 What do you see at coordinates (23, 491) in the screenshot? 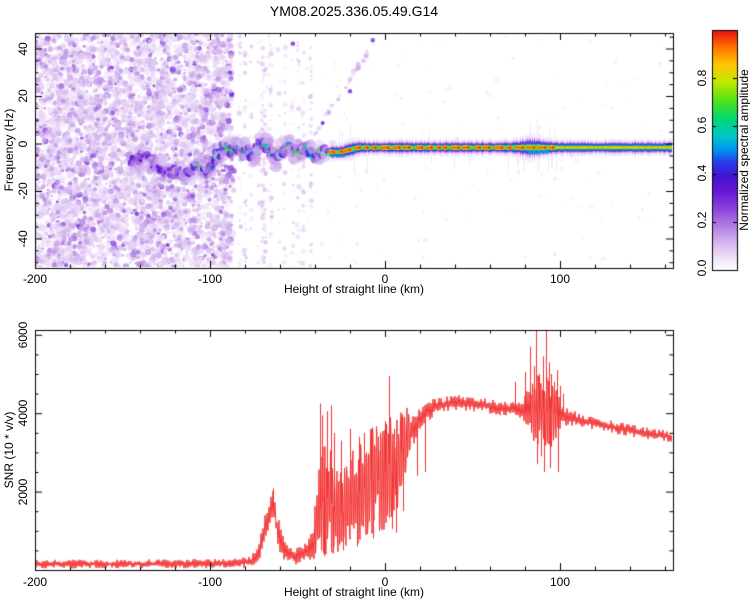
I see `tick-label: 2000` at bounding box center [23, 491].